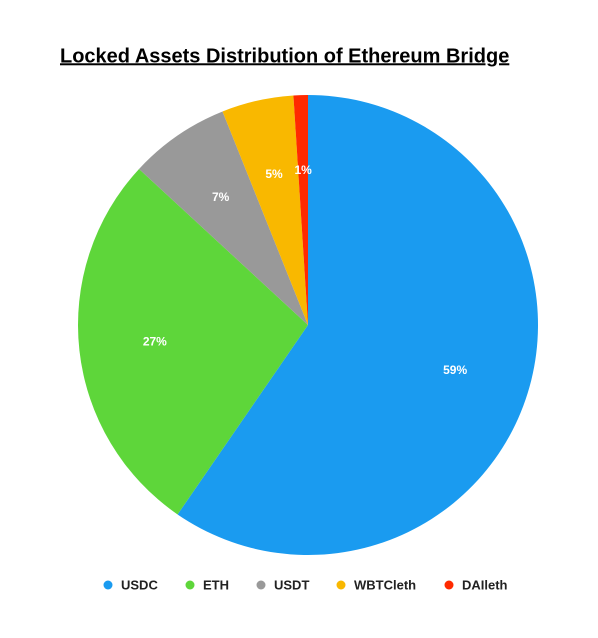 The image size is (598, 638). Describe the element at coordinates (139, 584) in the screenshot. I see `legend-label: USDC` at that location.